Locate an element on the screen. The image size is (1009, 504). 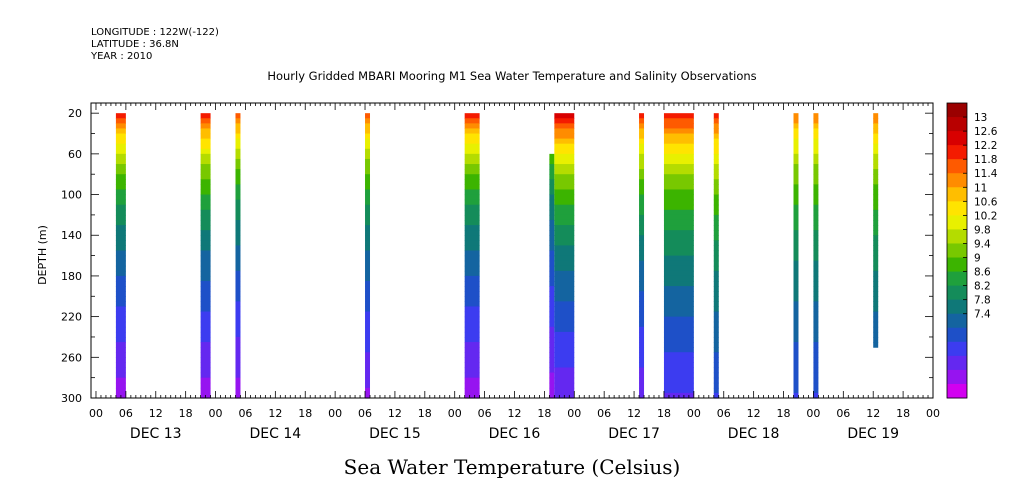
y-tick-label: 60 is located at coordinates (75, 154).